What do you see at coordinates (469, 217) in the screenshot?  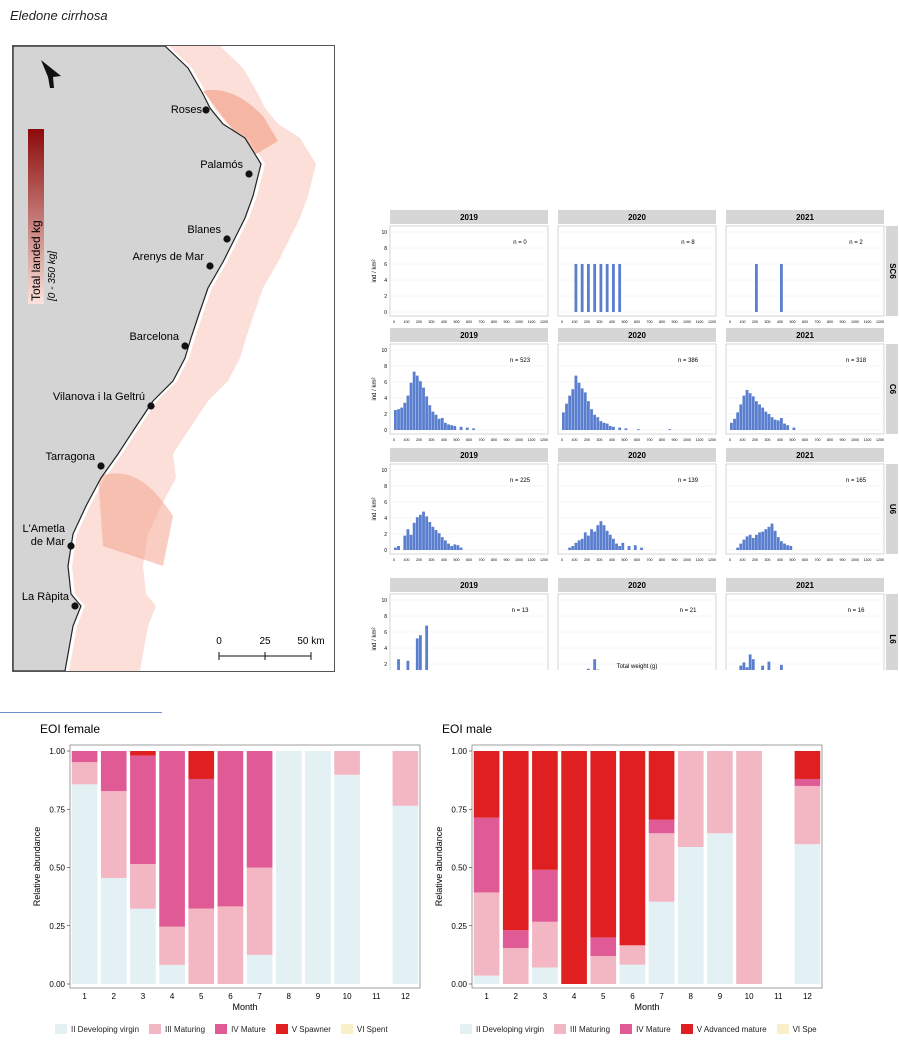 I see `facet-year: 2019` at bounding box center [469, 217].